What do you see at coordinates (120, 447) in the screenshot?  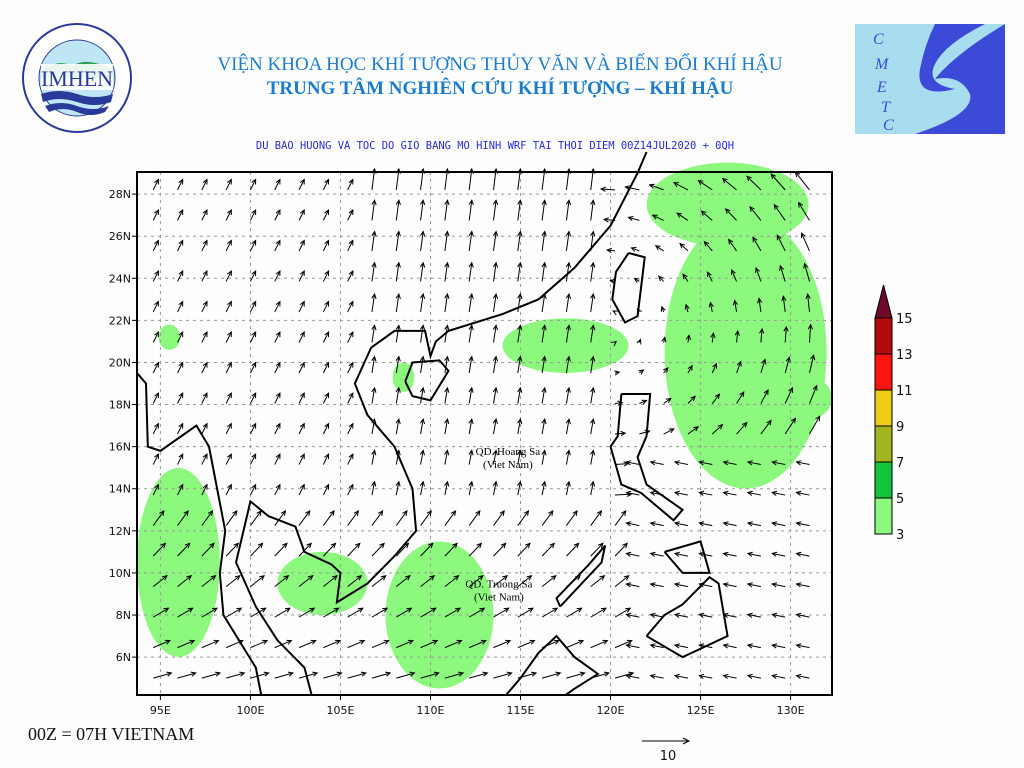 I see `lat-tick-label: 16N` at bounding box center [120, 447].